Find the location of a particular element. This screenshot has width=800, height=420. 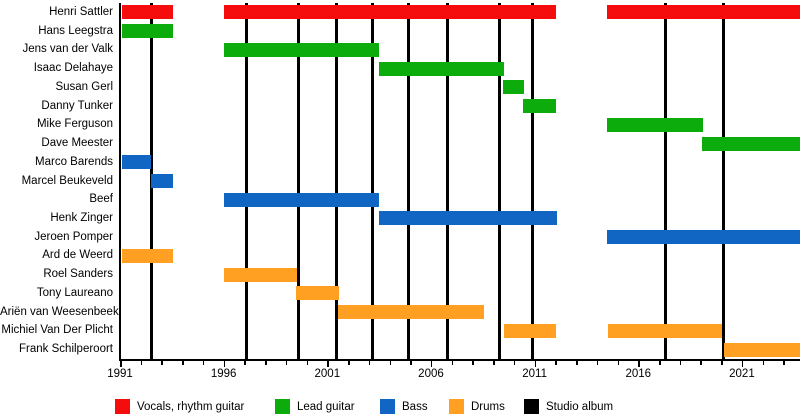

member-label: Frank Schilperoort is located at coordinates (66, 349).